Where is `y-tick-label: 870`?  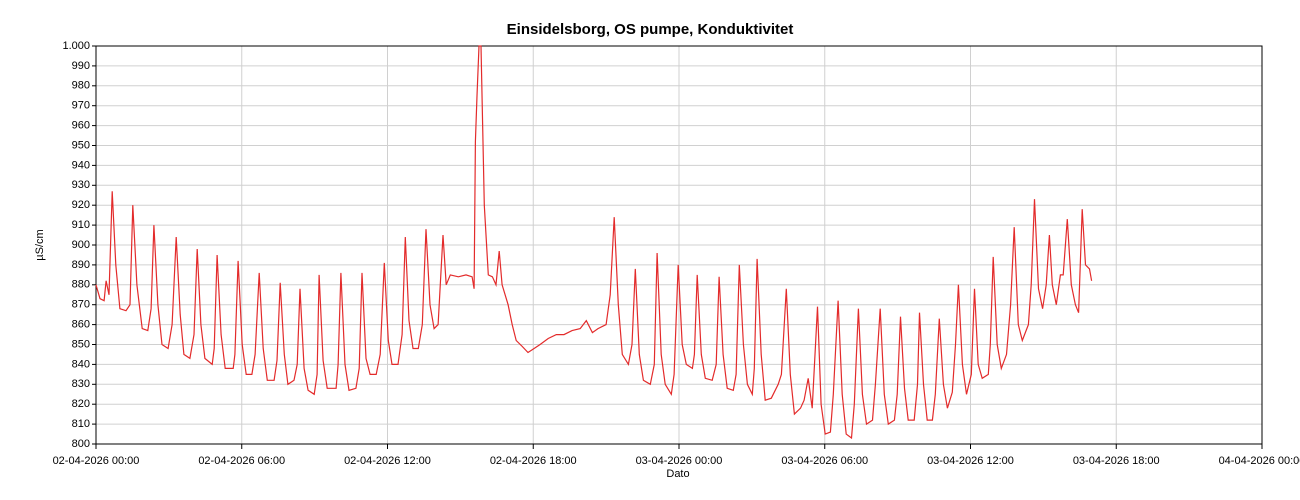
y-tick-label: 870 is located at coordinates (81, 305).